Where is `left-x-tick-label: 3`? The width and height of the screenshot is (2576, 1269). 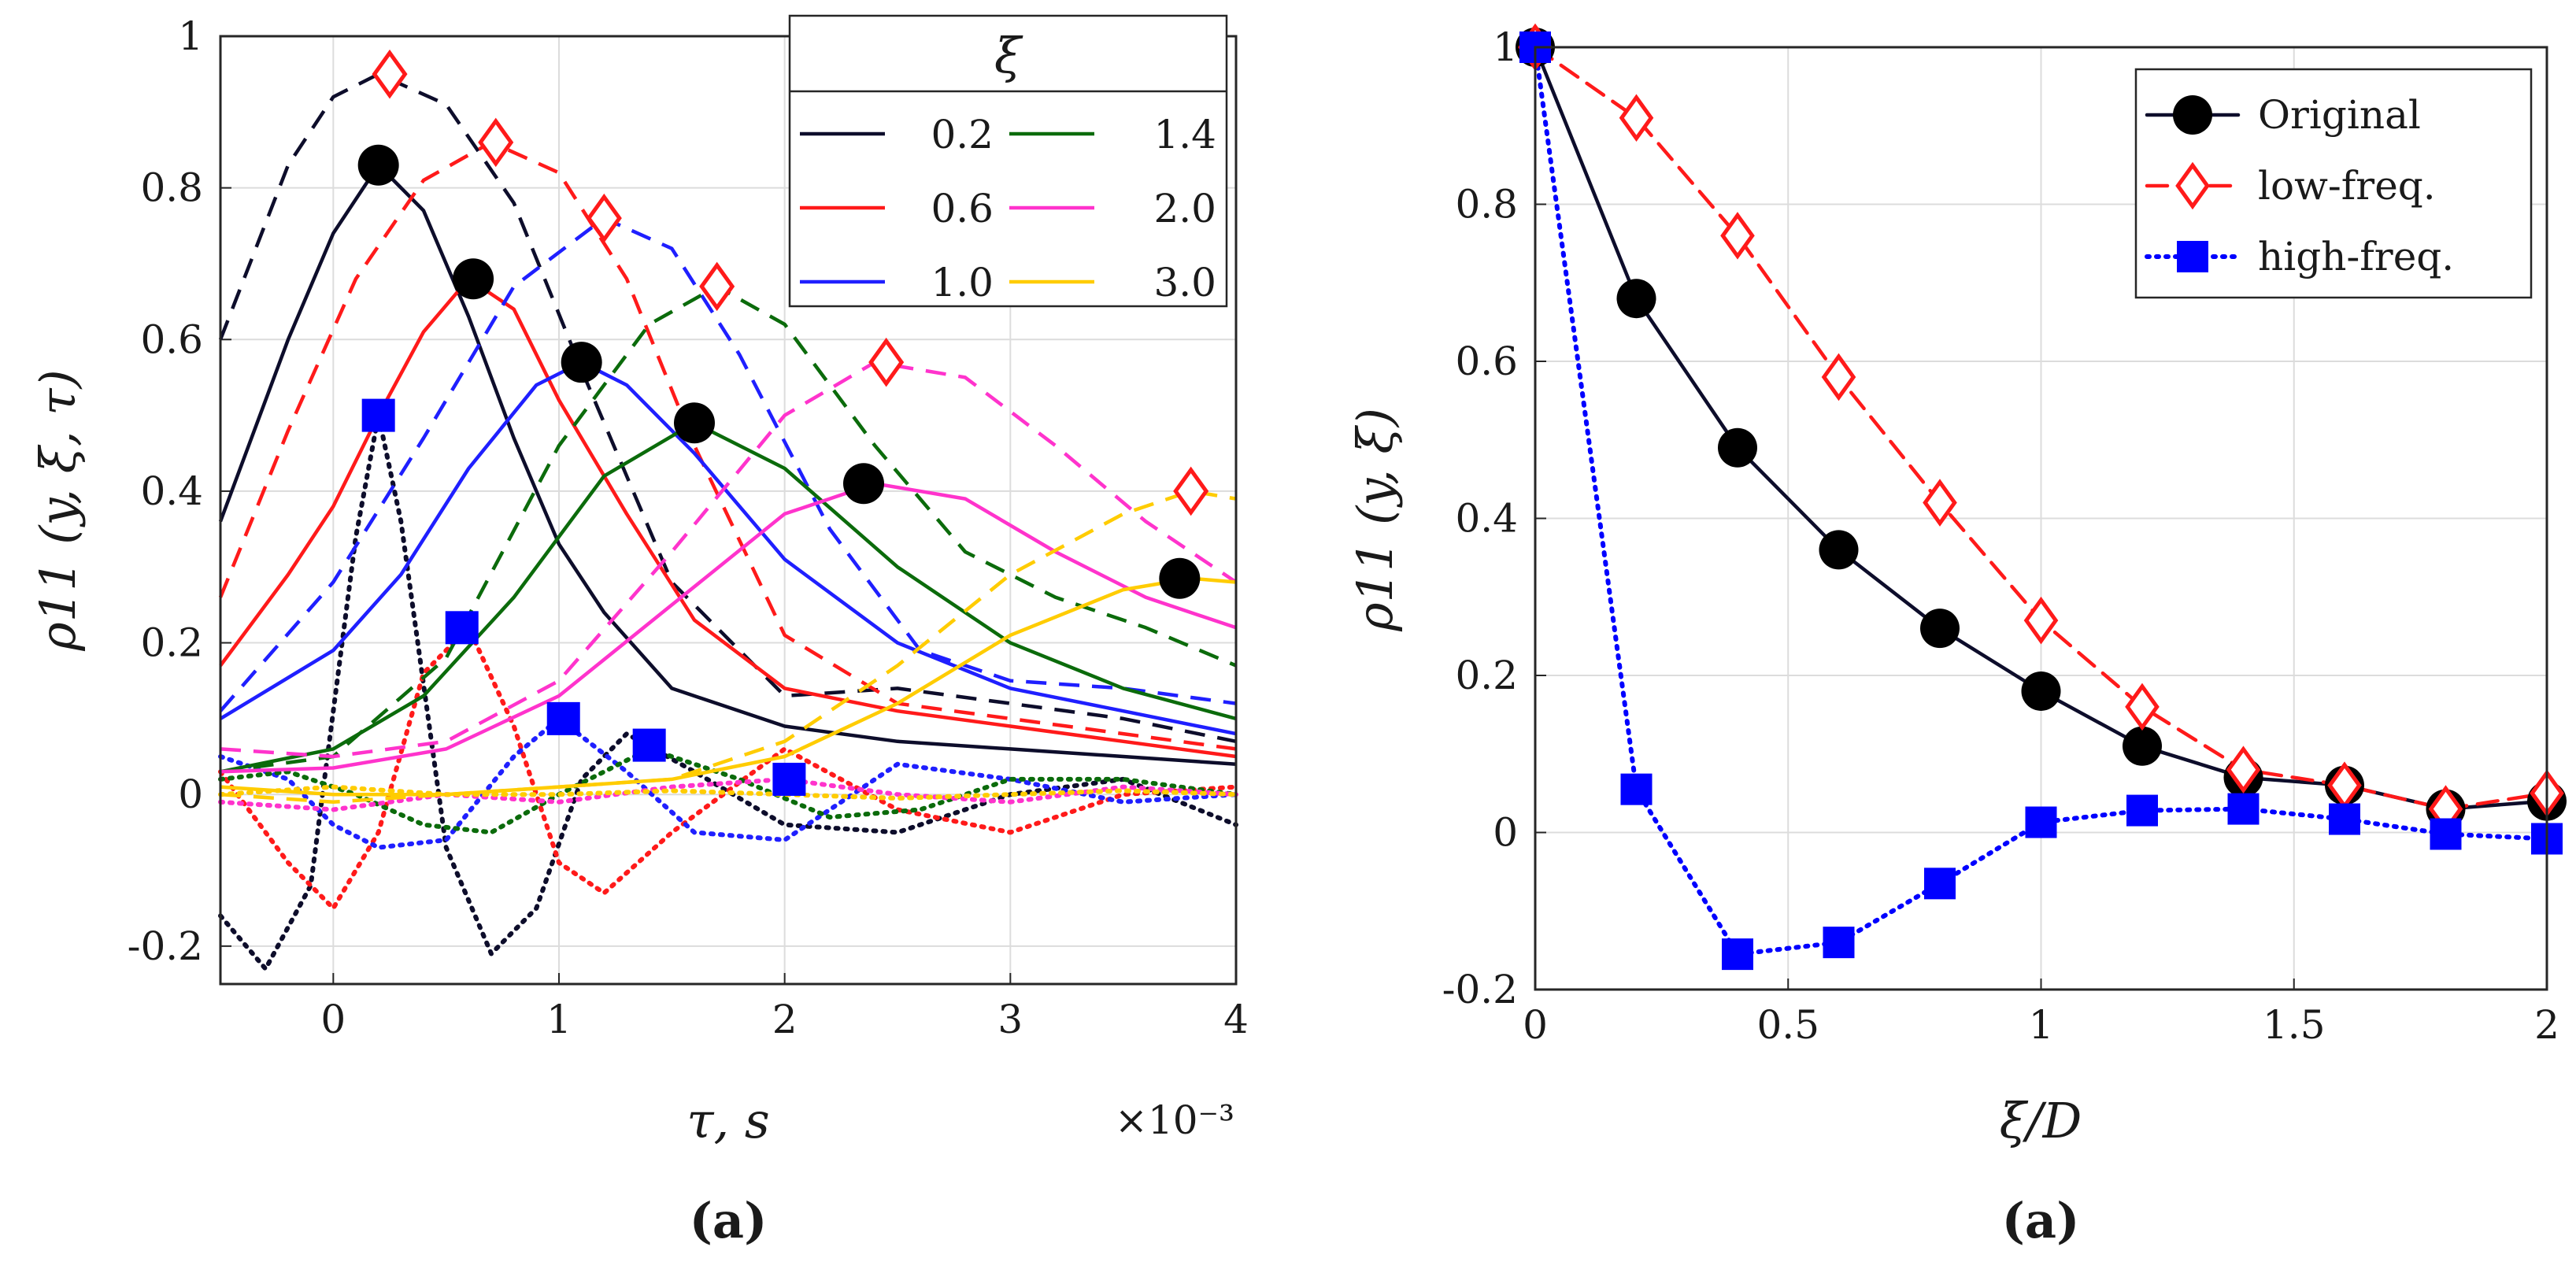
left-x-tick-label: 3 is located at coordinates (1010, 1020).